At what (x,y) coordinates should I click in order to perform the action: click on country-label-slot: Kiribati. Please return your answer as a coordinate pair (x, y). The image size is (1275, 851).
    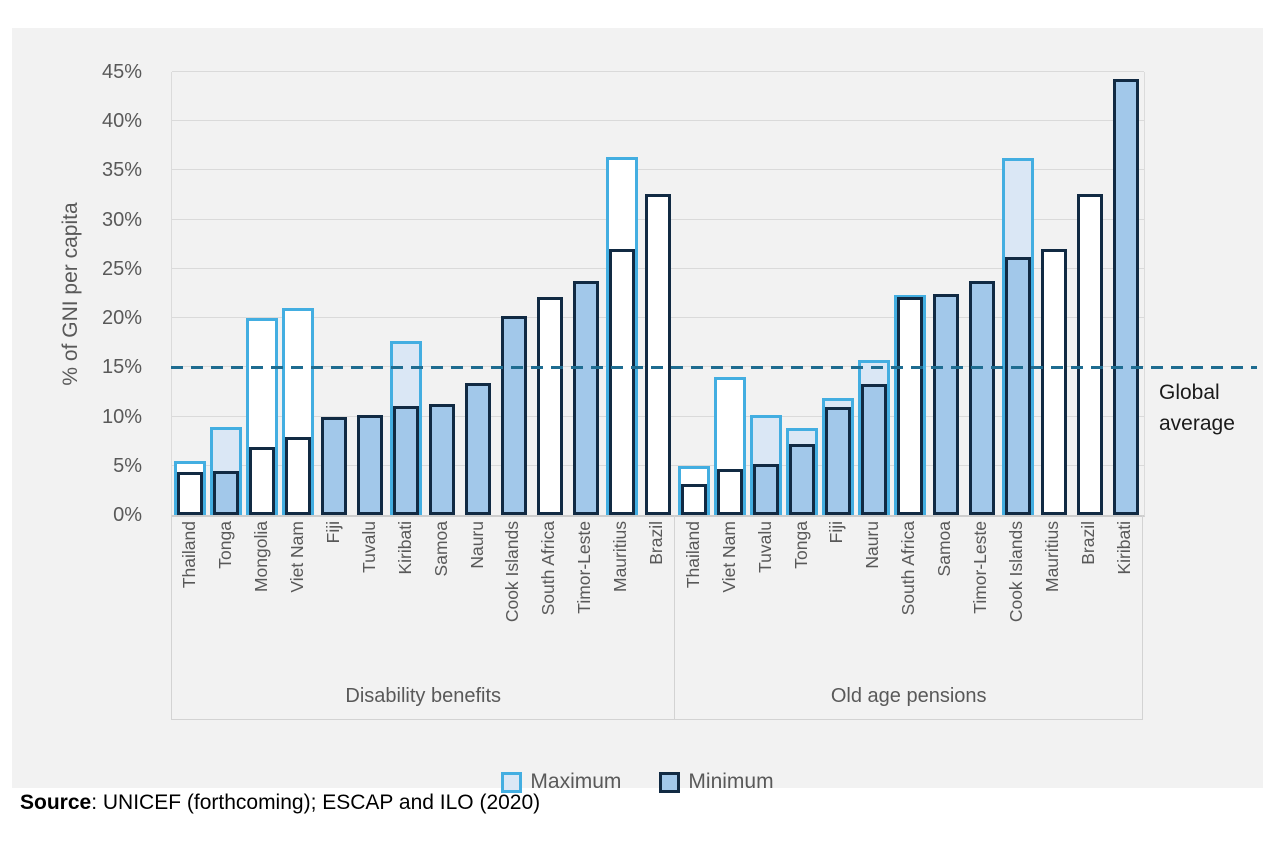
    Looking at the image, I should click on (1124, 594).